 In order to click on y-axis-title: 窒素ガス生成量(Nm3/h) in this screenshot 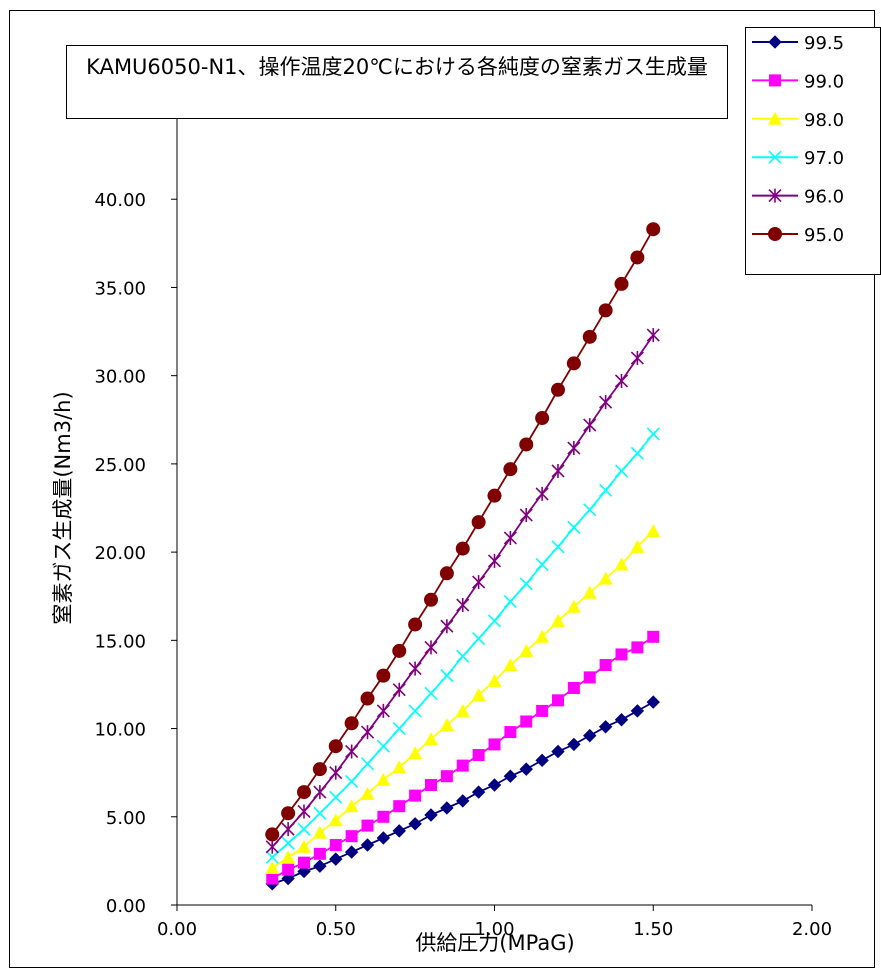, I will do `click(63, 507)`.